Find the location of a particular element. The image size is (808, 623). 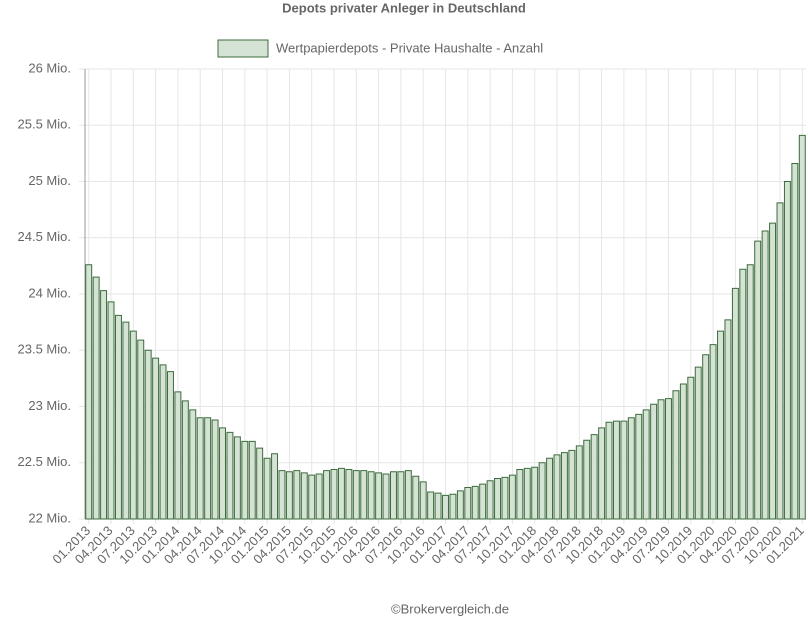

y-tick-label: 25 Mio. is located at coordinates (49, 180).